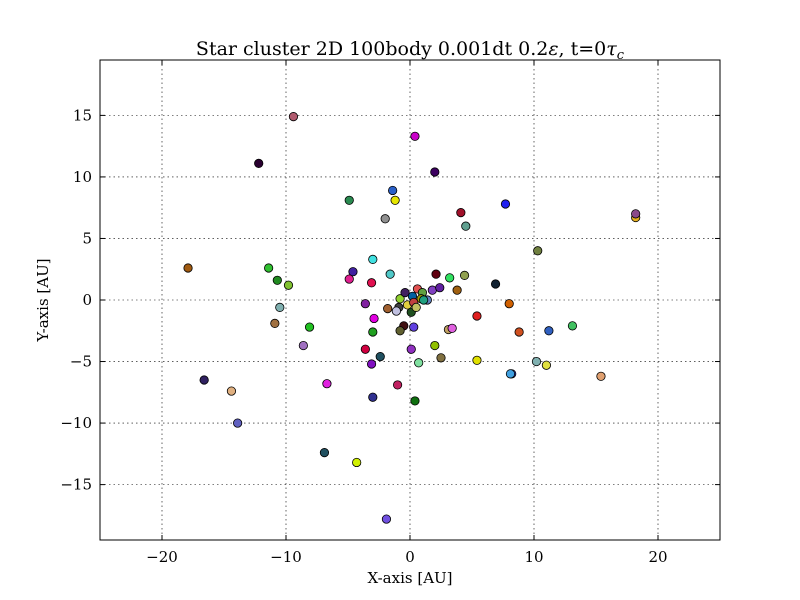  I want to click on y-tick-label: −10, so click(76, 423).